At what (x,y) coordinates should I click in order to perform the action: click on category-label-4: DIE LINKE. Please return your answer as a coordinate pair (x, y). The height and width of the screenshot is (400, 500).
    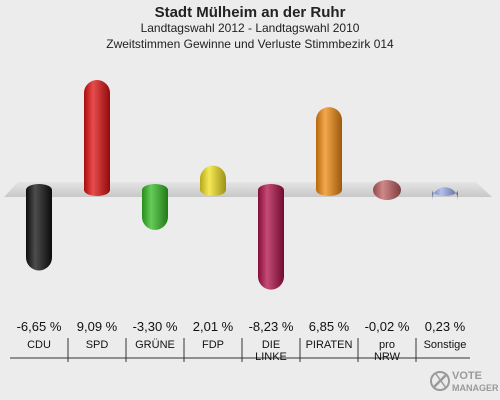
    Looking at the image, I should click on (271, 351).